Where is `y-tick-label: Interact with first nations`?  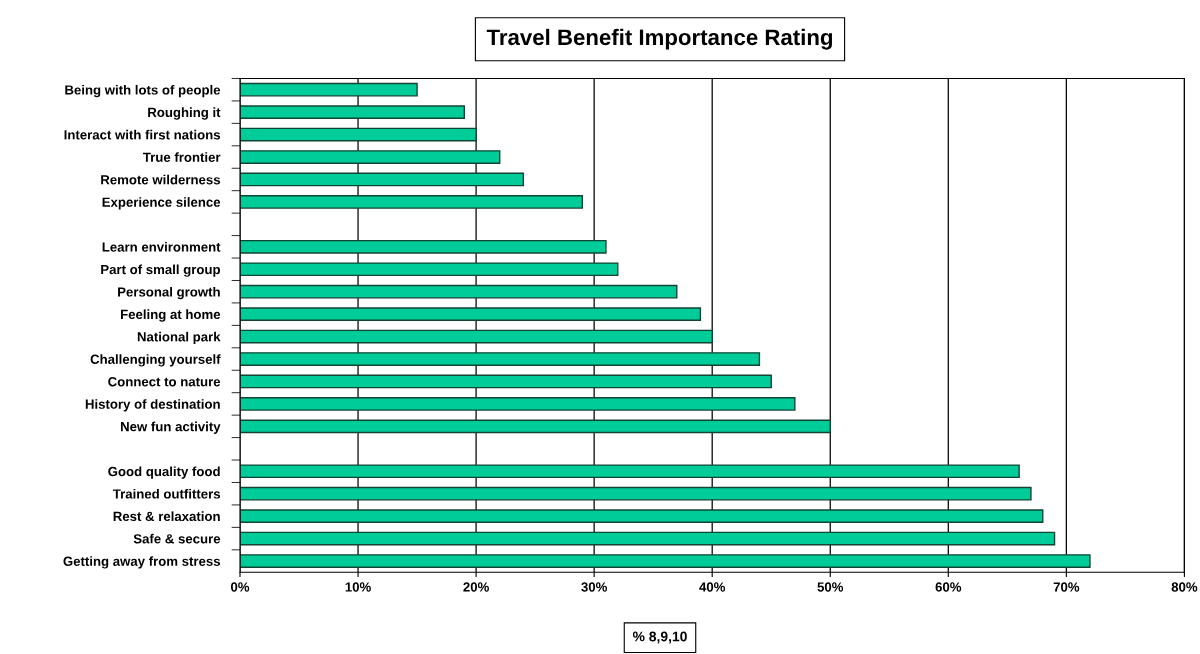
y-tick-label: Interact with first nations is located at coordinates (142, 134).